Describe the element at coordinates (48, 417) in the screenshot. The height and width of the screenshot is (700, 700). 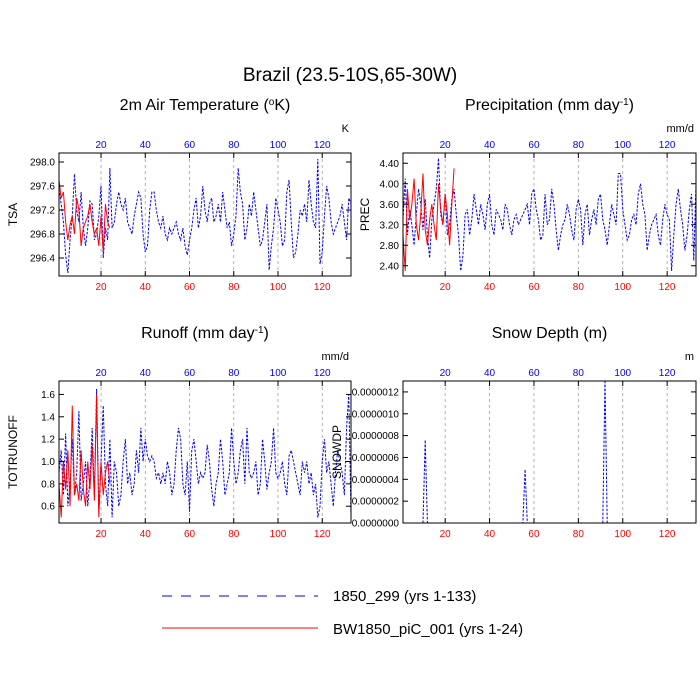
I see `y-tick-label: 1.4` at that location.